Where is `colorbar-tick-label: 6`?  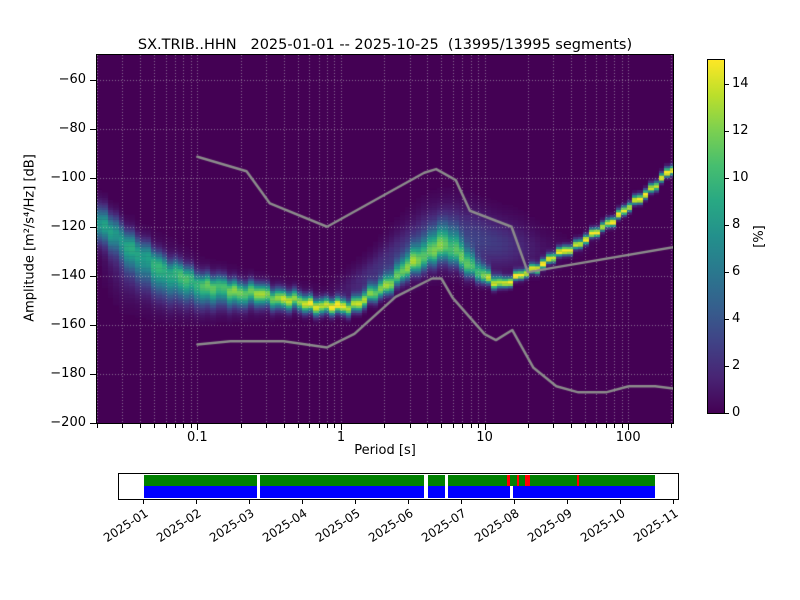 colorbar-tick-label: 6 is located at coordinates (736, 271).